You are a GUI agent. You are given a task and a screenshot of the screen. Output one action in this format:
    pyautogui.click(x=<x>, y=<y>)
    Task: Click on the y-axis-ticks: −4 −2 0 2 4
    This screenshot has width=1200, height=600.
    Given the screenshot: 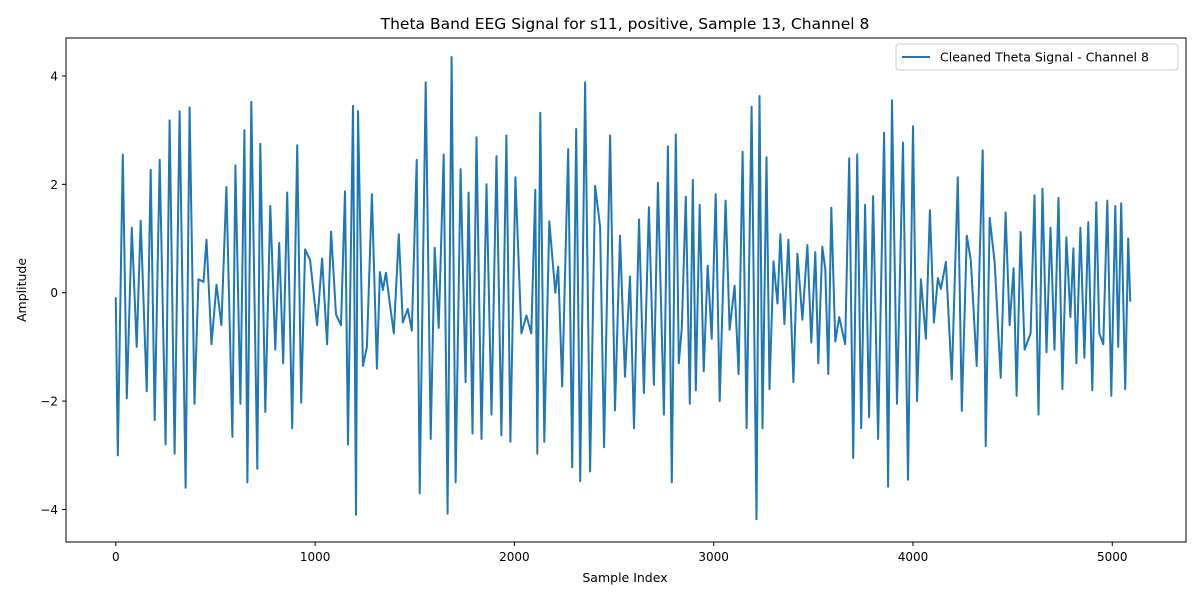 What is the action you would take?
    pyautogui.click(x=53, y=293)
    